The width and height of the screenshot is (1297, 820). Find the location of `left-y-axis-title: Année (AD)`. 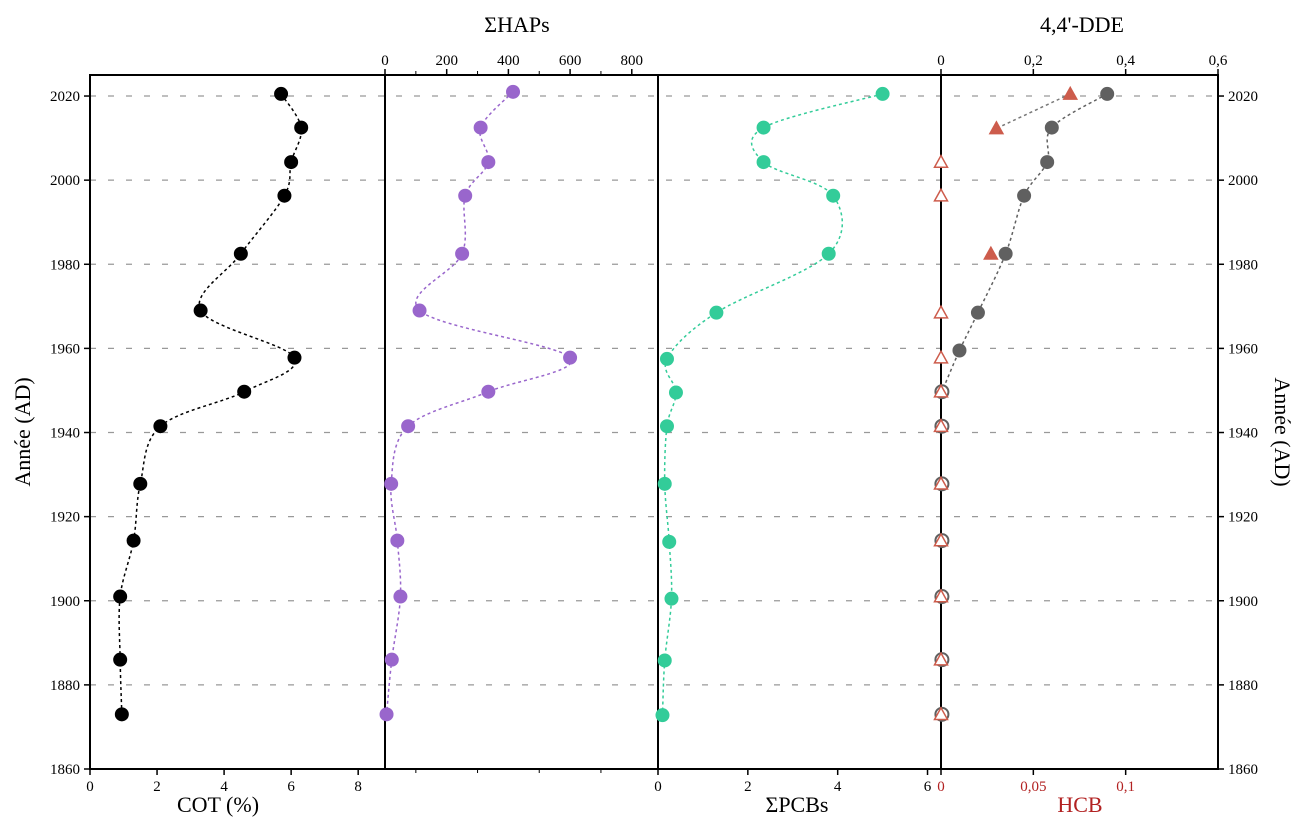

left-y-axis-title: Année (AD) is located at coordinates (22, 431).